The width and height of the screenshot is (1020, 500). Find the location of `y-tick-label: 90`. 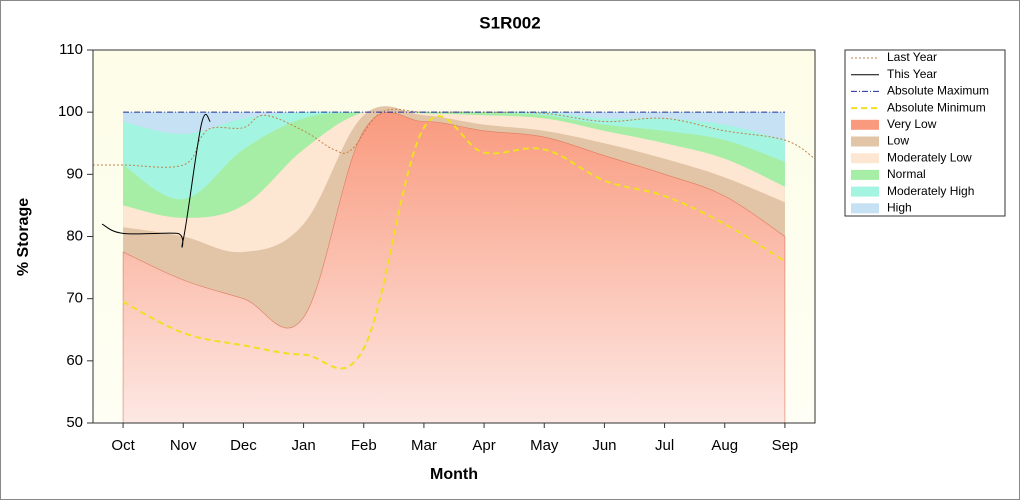

y-tick-label: 90 is located at coordinates (74, 173).